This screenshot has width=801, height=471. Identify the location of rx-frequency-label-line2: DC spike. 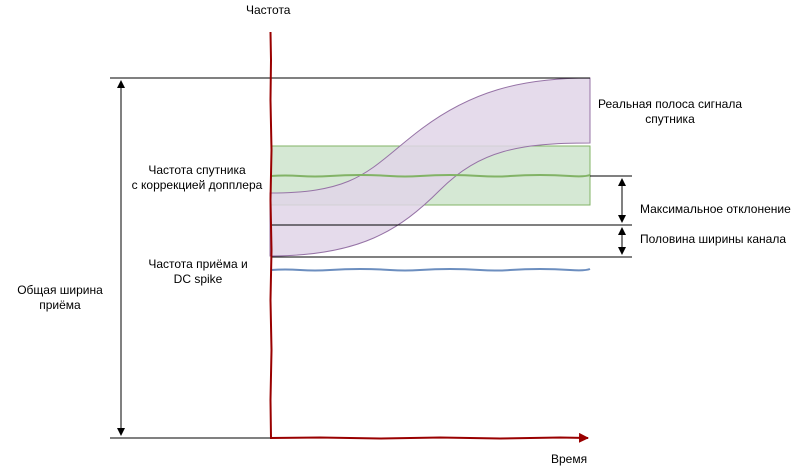
(198, 279).